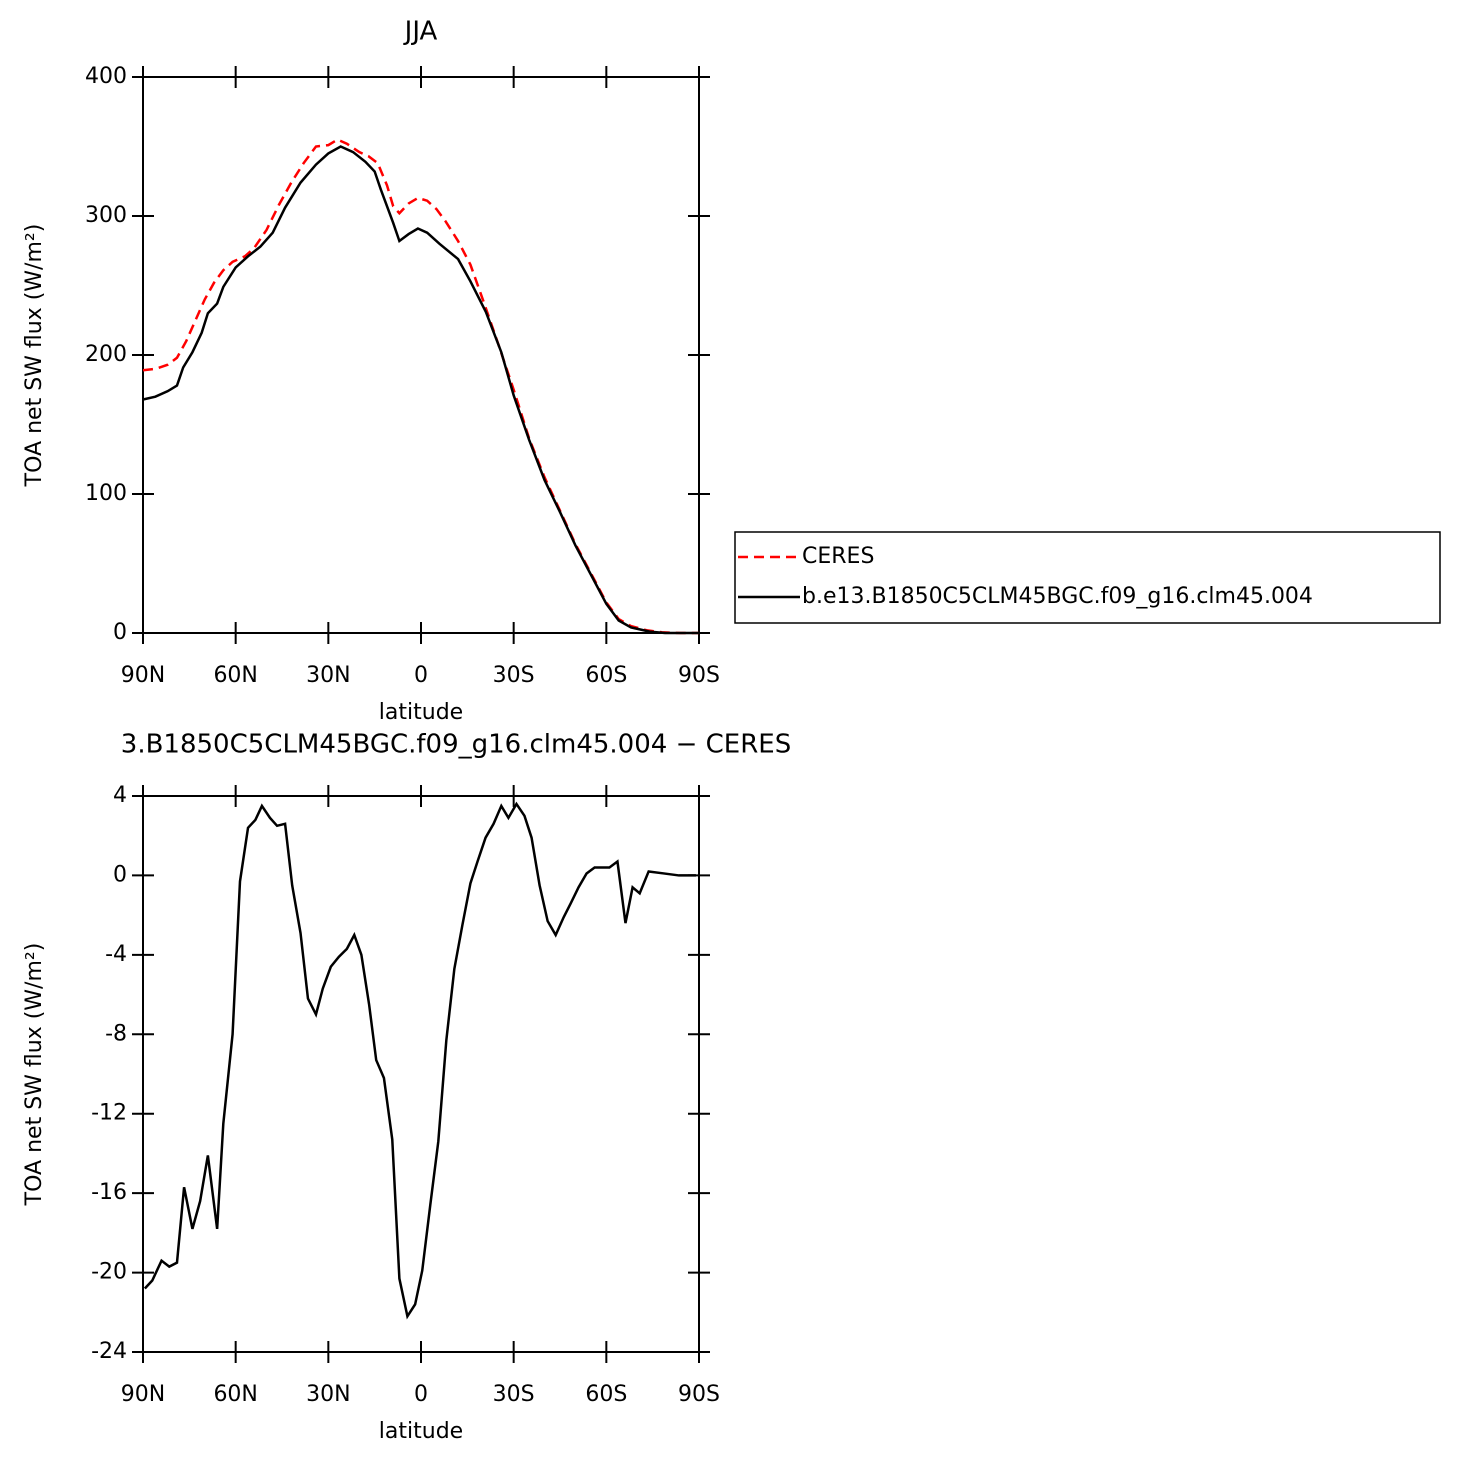 The image size is (1460, 1458). Describe the element at coordinates (1057, 596) in the screenshot. I see `legend-label: b.e13.B1850C5CLM45BGC.f09_g16.clm45.004` at that location.